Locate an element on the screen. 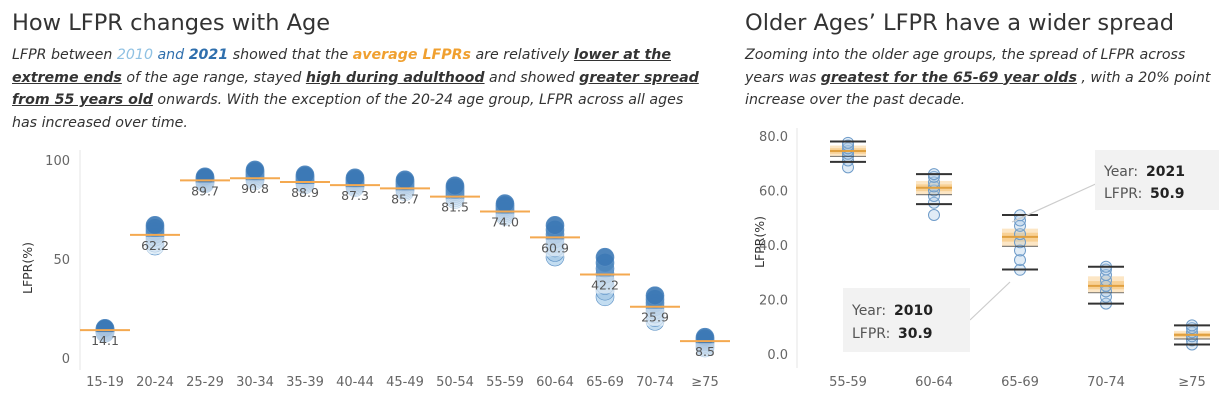 The height and width of the screenshot is (404, 1227). adulthood-highlight: high during adulthood is located at coordinates (395, 77).